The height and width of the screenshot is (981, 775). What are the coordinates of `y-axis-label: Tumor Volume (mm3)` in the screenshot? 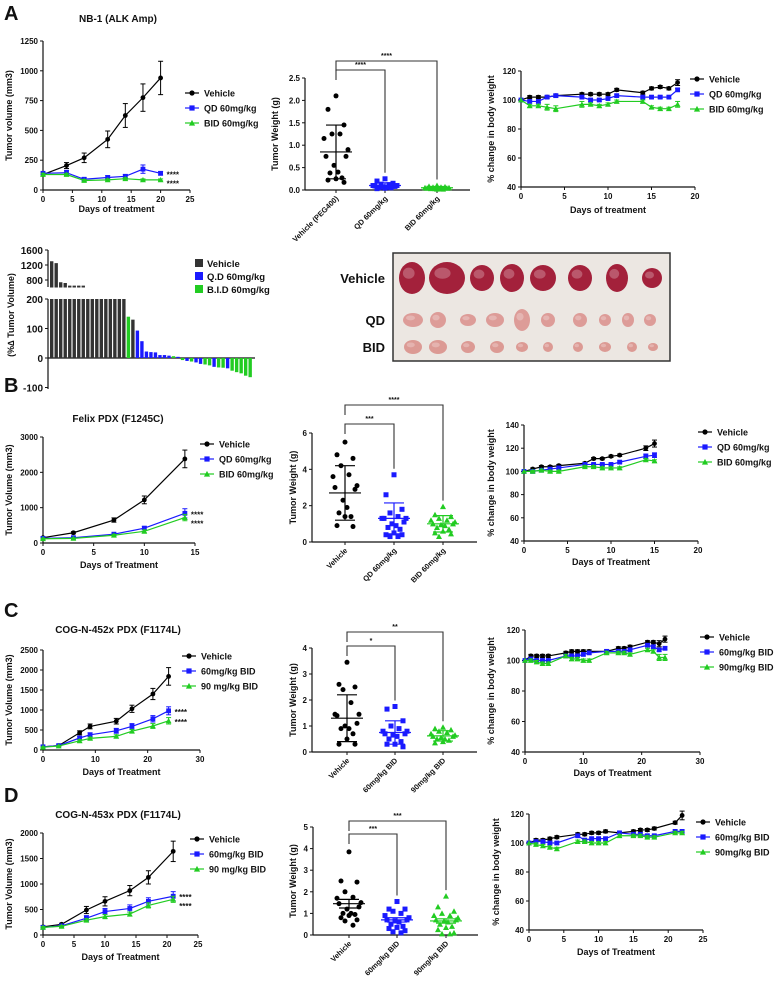 It's located at (9, 883).